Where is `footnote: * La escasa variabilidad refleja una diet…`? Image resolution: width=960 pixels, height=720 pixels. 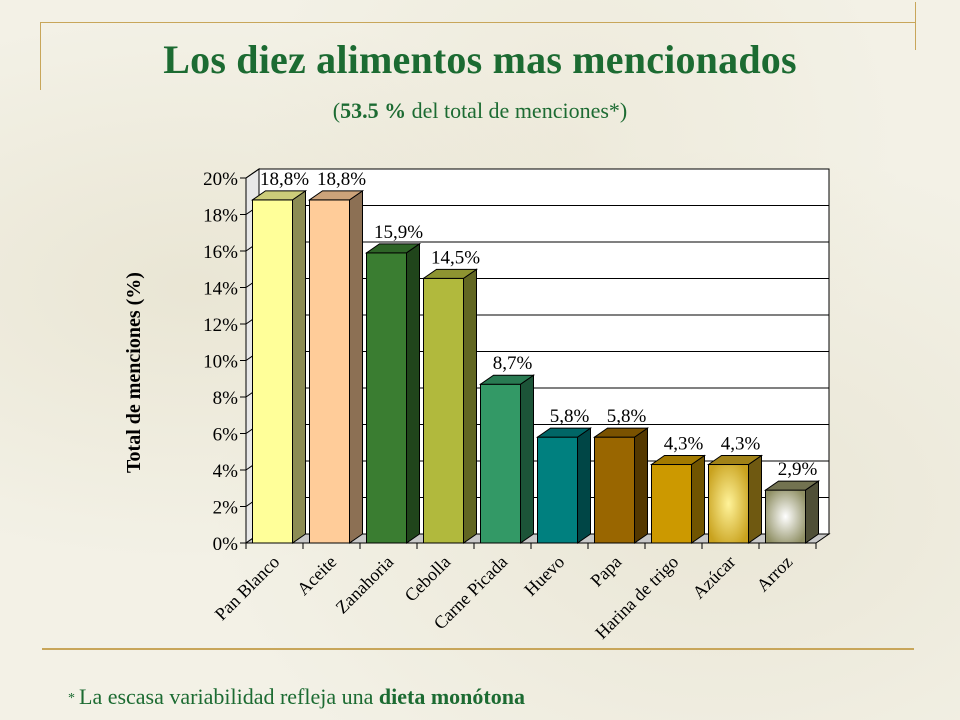 footnote: * La escasa variabilidad refleja una diet… is located at coordinates (296, 697).